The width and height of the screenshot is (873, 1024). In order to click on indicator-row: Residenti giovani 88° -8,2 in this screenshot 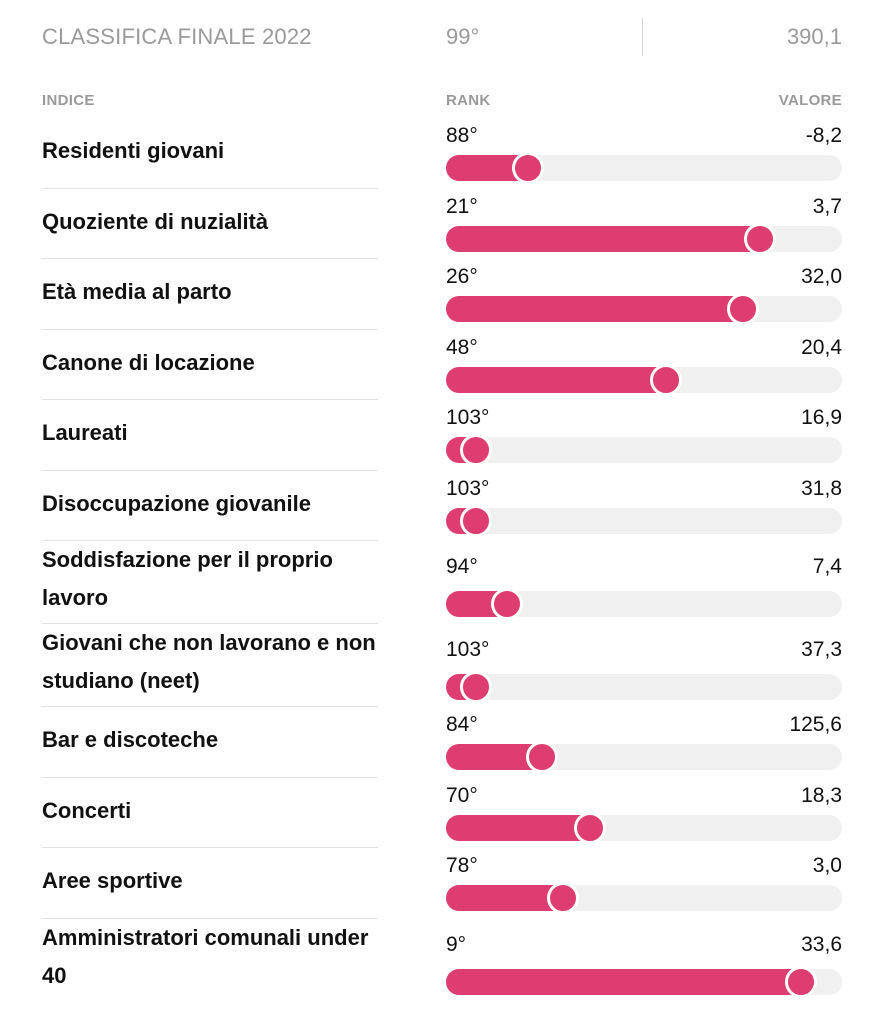, I will do `click(442, 153)`.